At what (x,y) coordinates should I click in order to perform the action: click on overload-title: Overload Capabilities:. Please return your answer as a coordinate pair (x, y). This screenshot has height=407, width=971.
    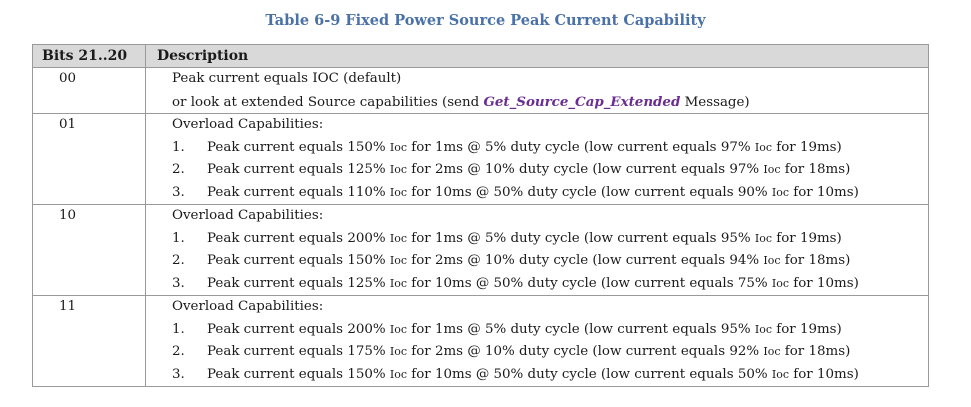
    Looking at the image, I should click on (248, 124).